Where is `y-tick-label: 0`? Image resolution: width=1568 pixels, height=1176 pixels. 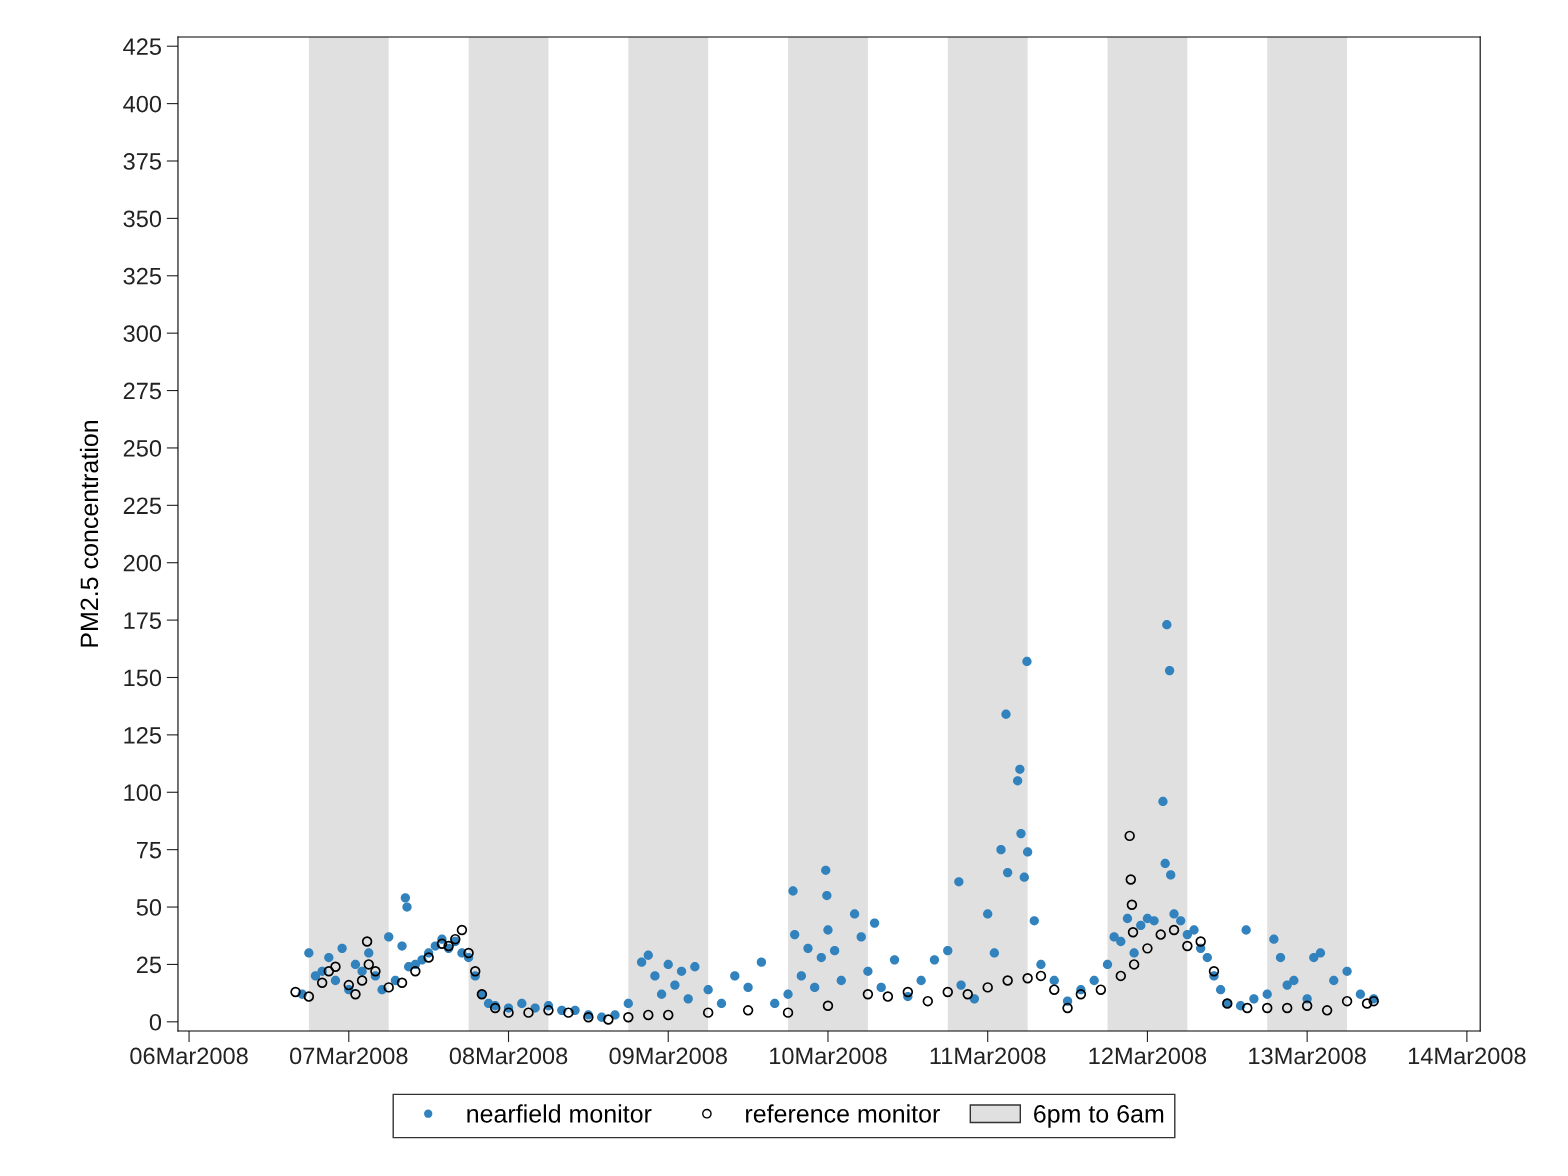 y-tick-label: 0 is located at coordinates (155, 1022).